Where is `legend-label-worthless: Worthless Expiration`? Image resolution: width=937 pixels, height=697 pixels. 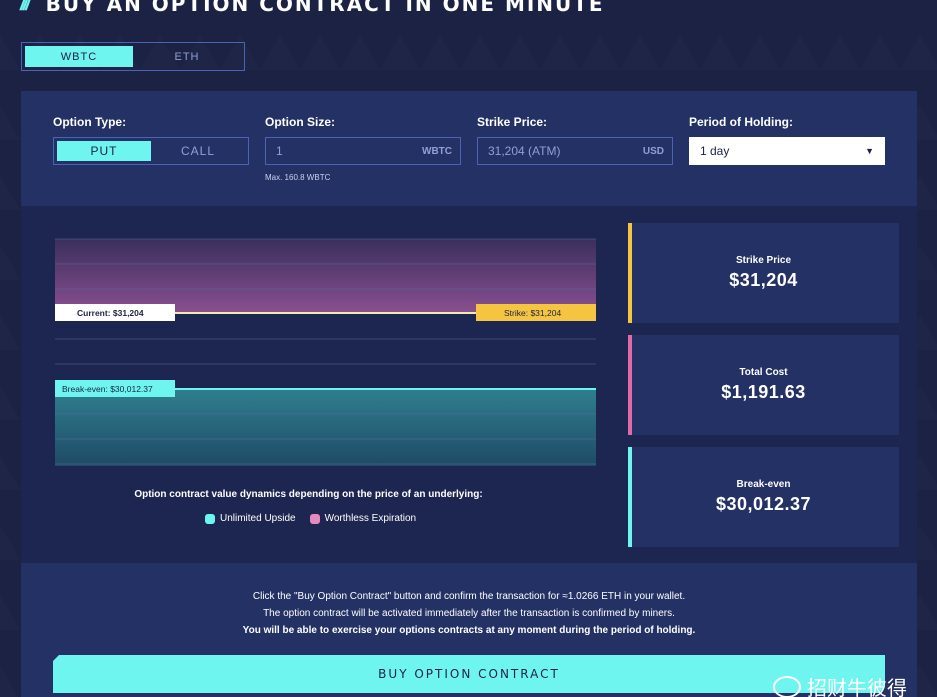 legend-label-worthless: Worthless Expiration is located at coordinates (370, 518).